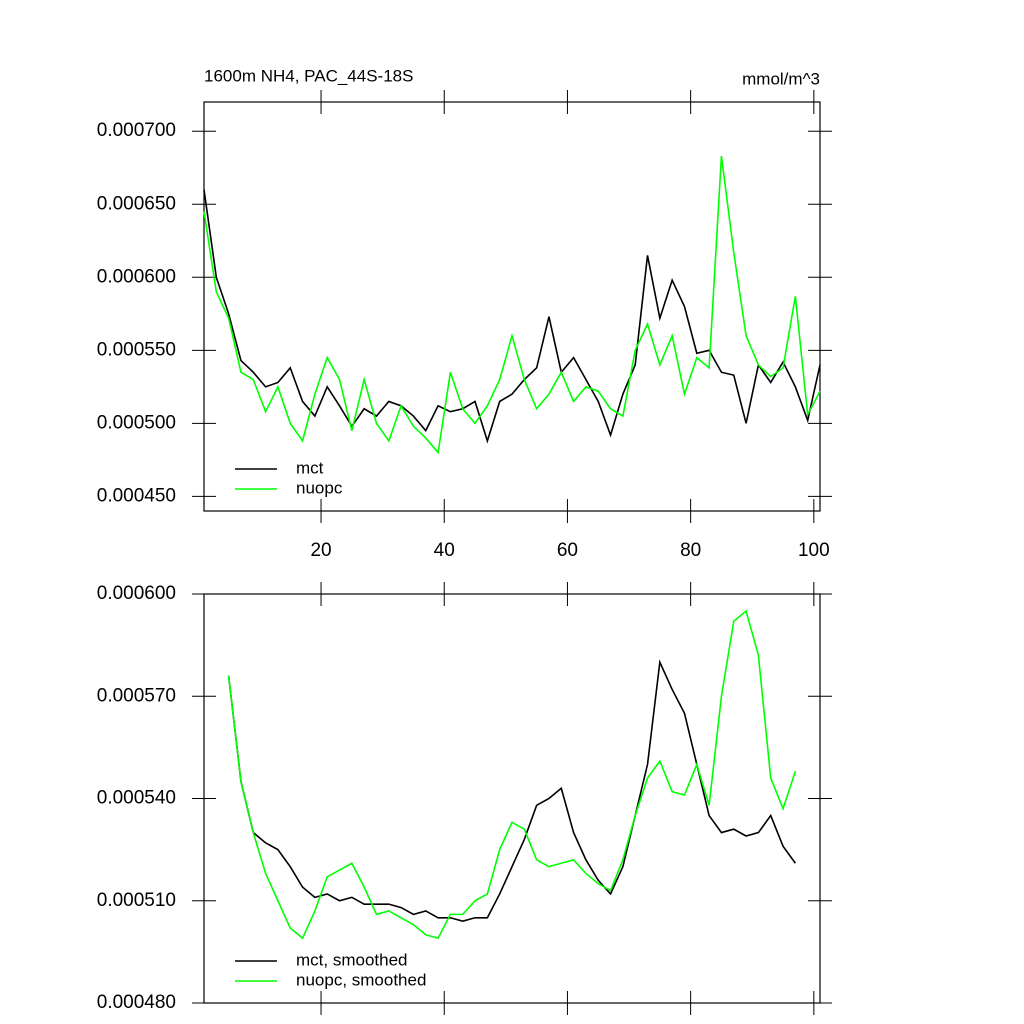 The image size is (1024, 1024). I want to click on x-tick-label: 100, so click(814, 550).